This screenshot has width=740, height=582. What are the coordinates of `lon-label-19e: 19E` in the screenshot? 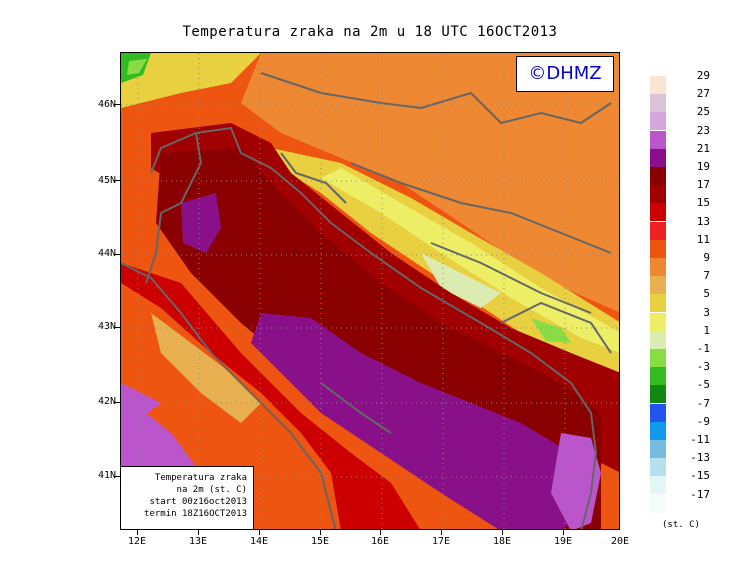 It's located at (563, 541).